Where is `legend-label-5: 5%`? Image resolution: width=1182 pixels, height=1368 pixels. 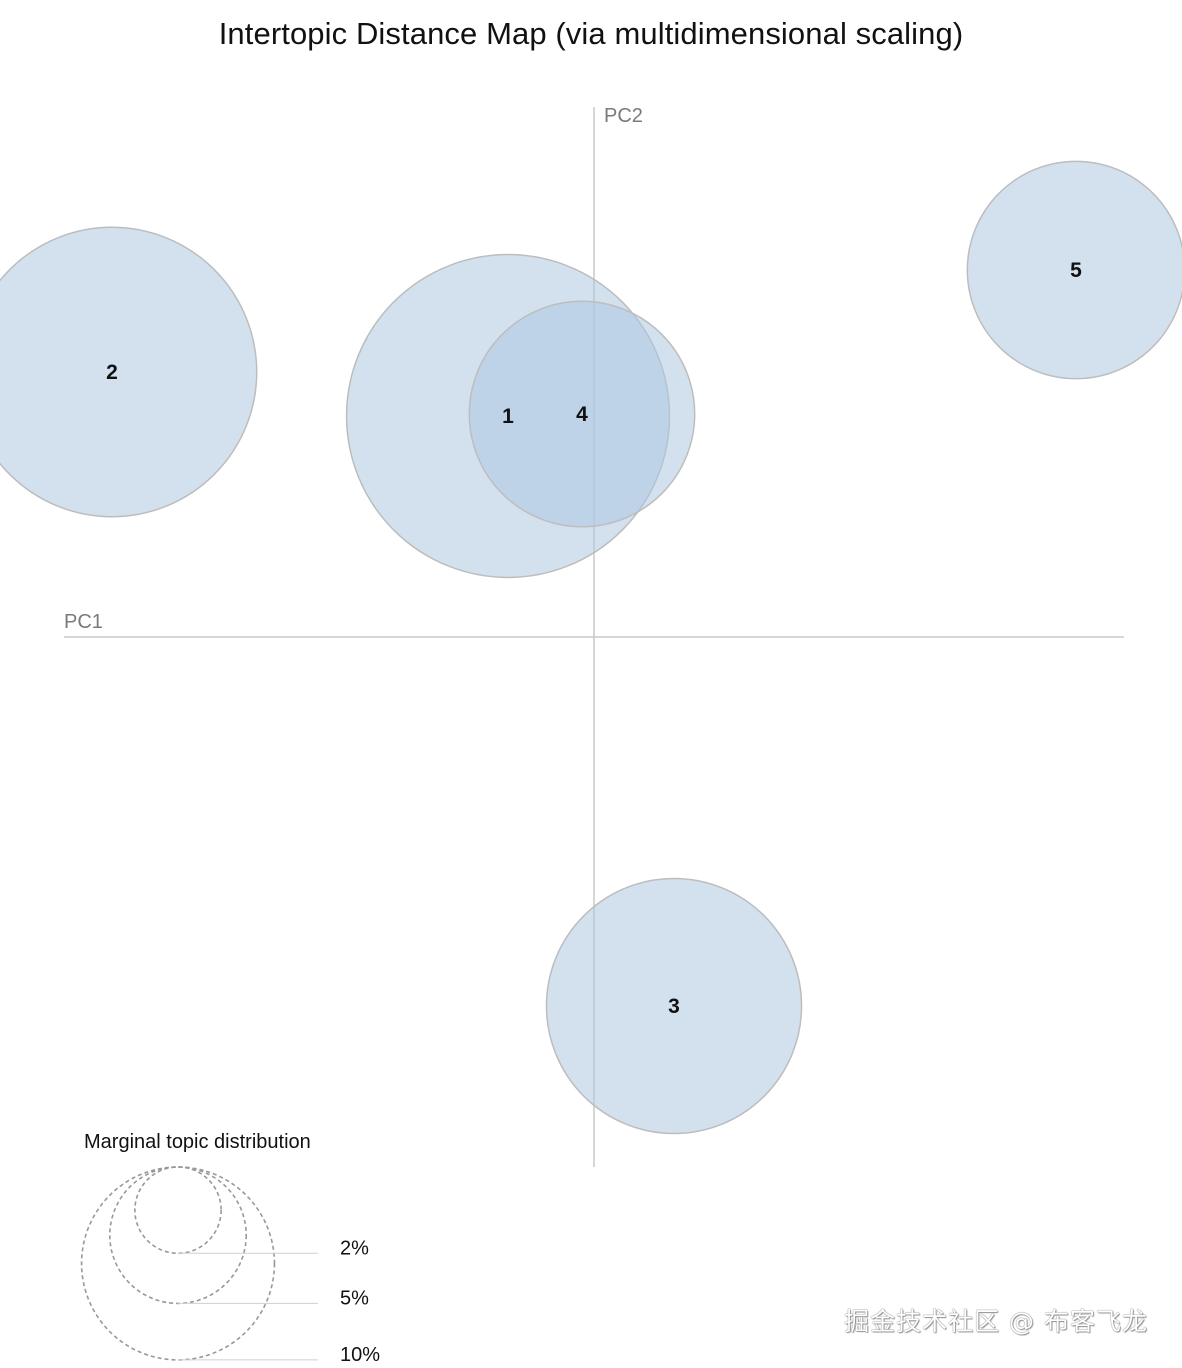
legend-label-5: 5% is located at coordinates (354, 1298).